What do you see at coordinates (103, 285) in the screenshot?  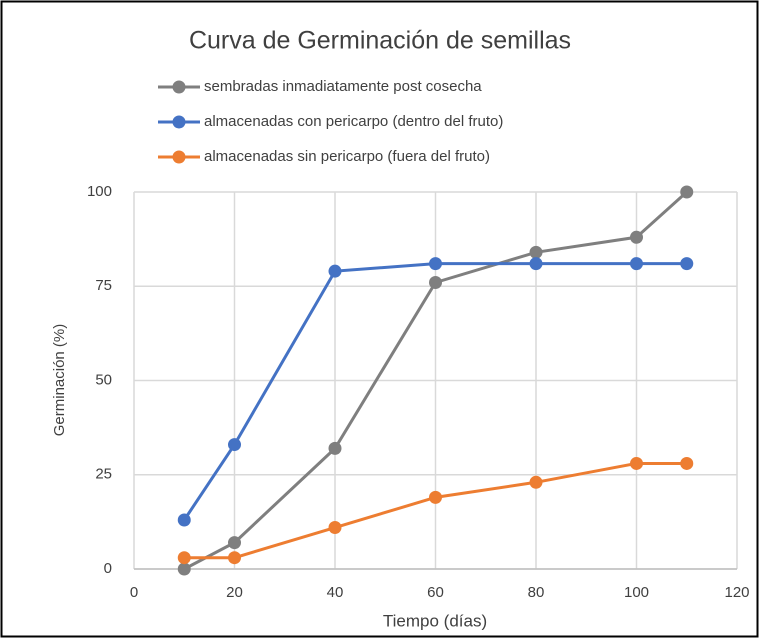 I see `y-tick-label: 75` at bounding box center [103, 285].